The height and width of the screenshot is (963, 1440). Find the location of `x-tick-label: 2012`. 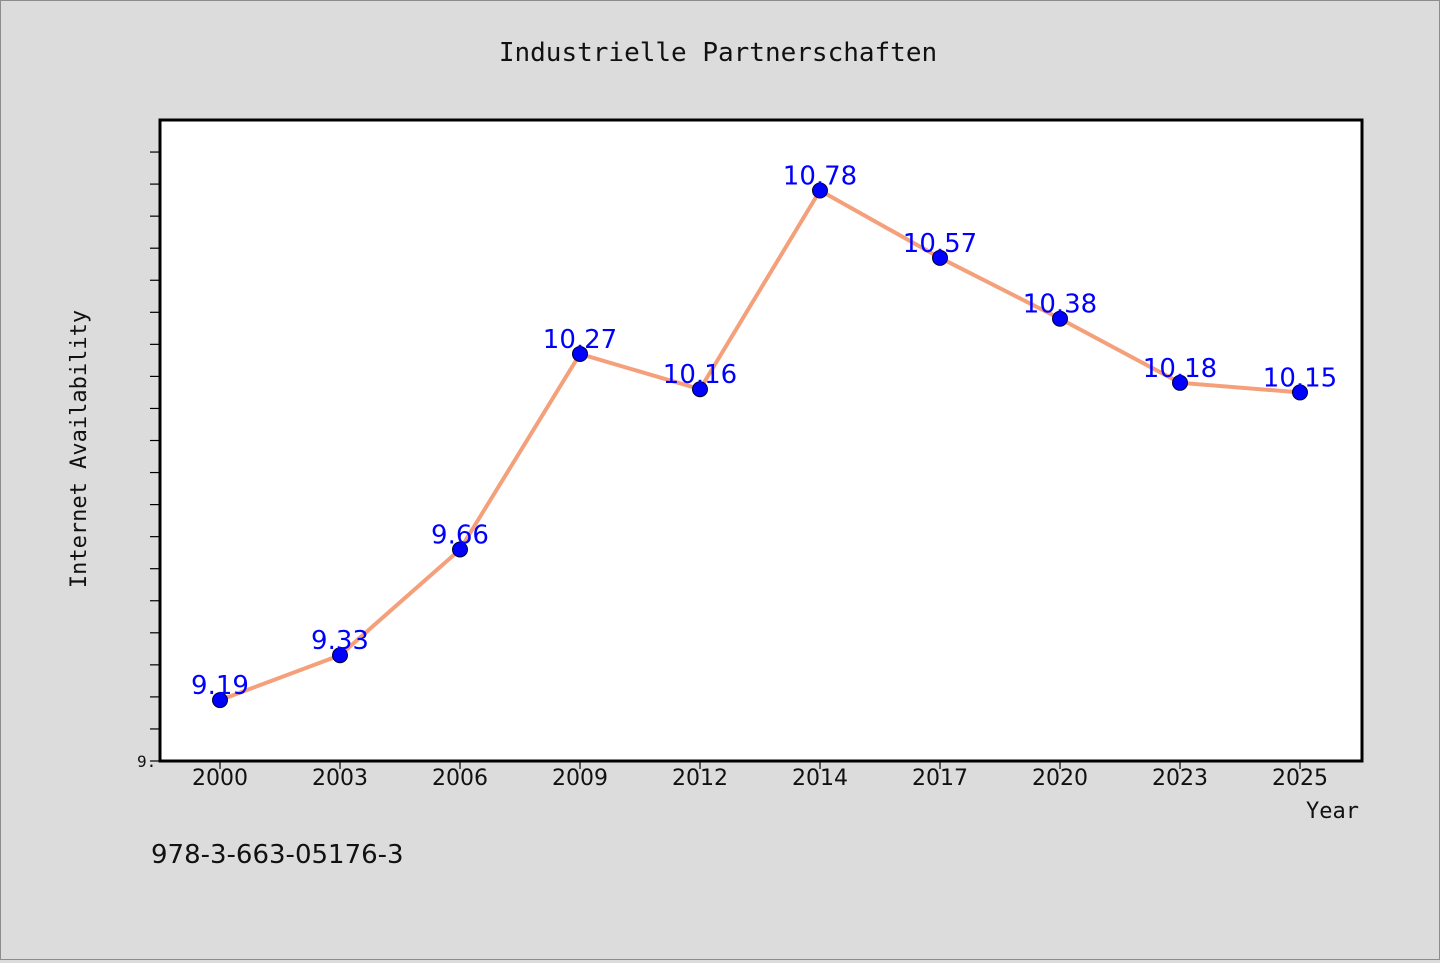

x-tick-label: 2012 is located at coordinates (700, 778).